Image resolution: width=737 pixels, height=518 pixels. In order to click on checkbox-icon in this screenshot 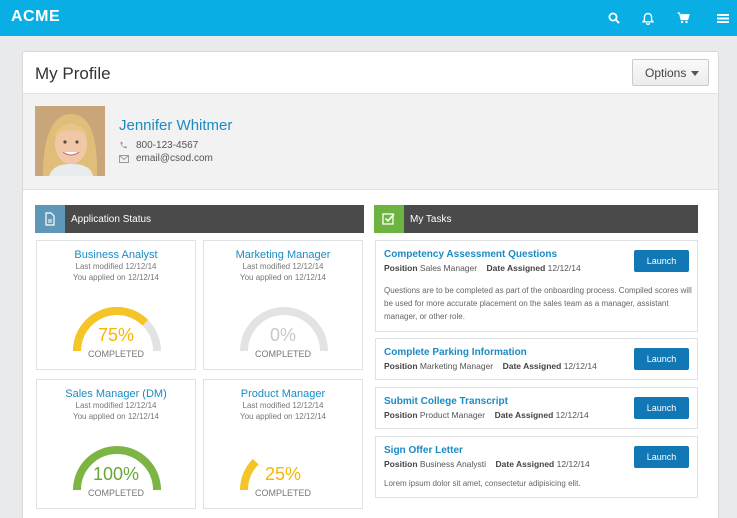, I will do `click(389, 219)`.